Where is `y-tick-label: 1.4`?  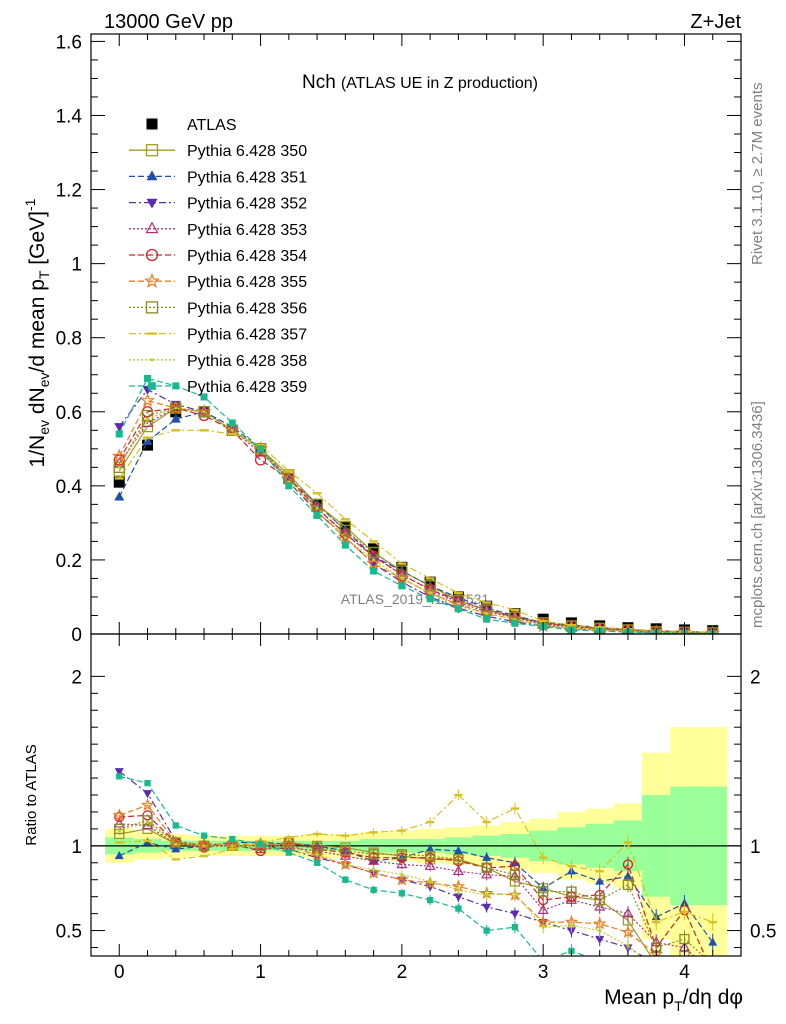 y-tick-label: 1.4 is located at coordinates (69, 116).